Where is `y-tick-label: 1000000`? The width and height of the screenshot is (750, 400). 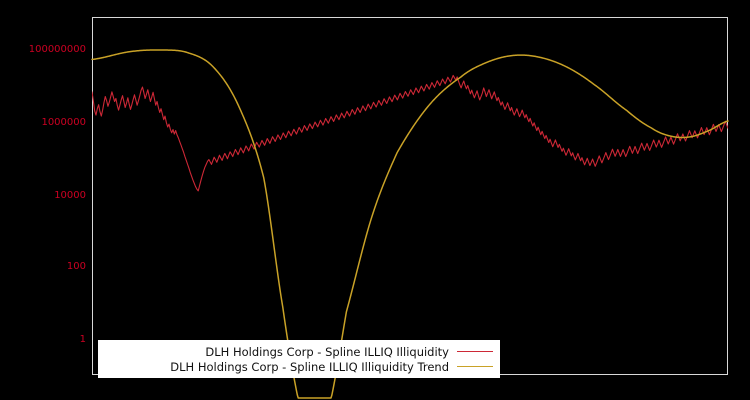 y-tick-label: 1000000 is located at coordinates (63, 122).